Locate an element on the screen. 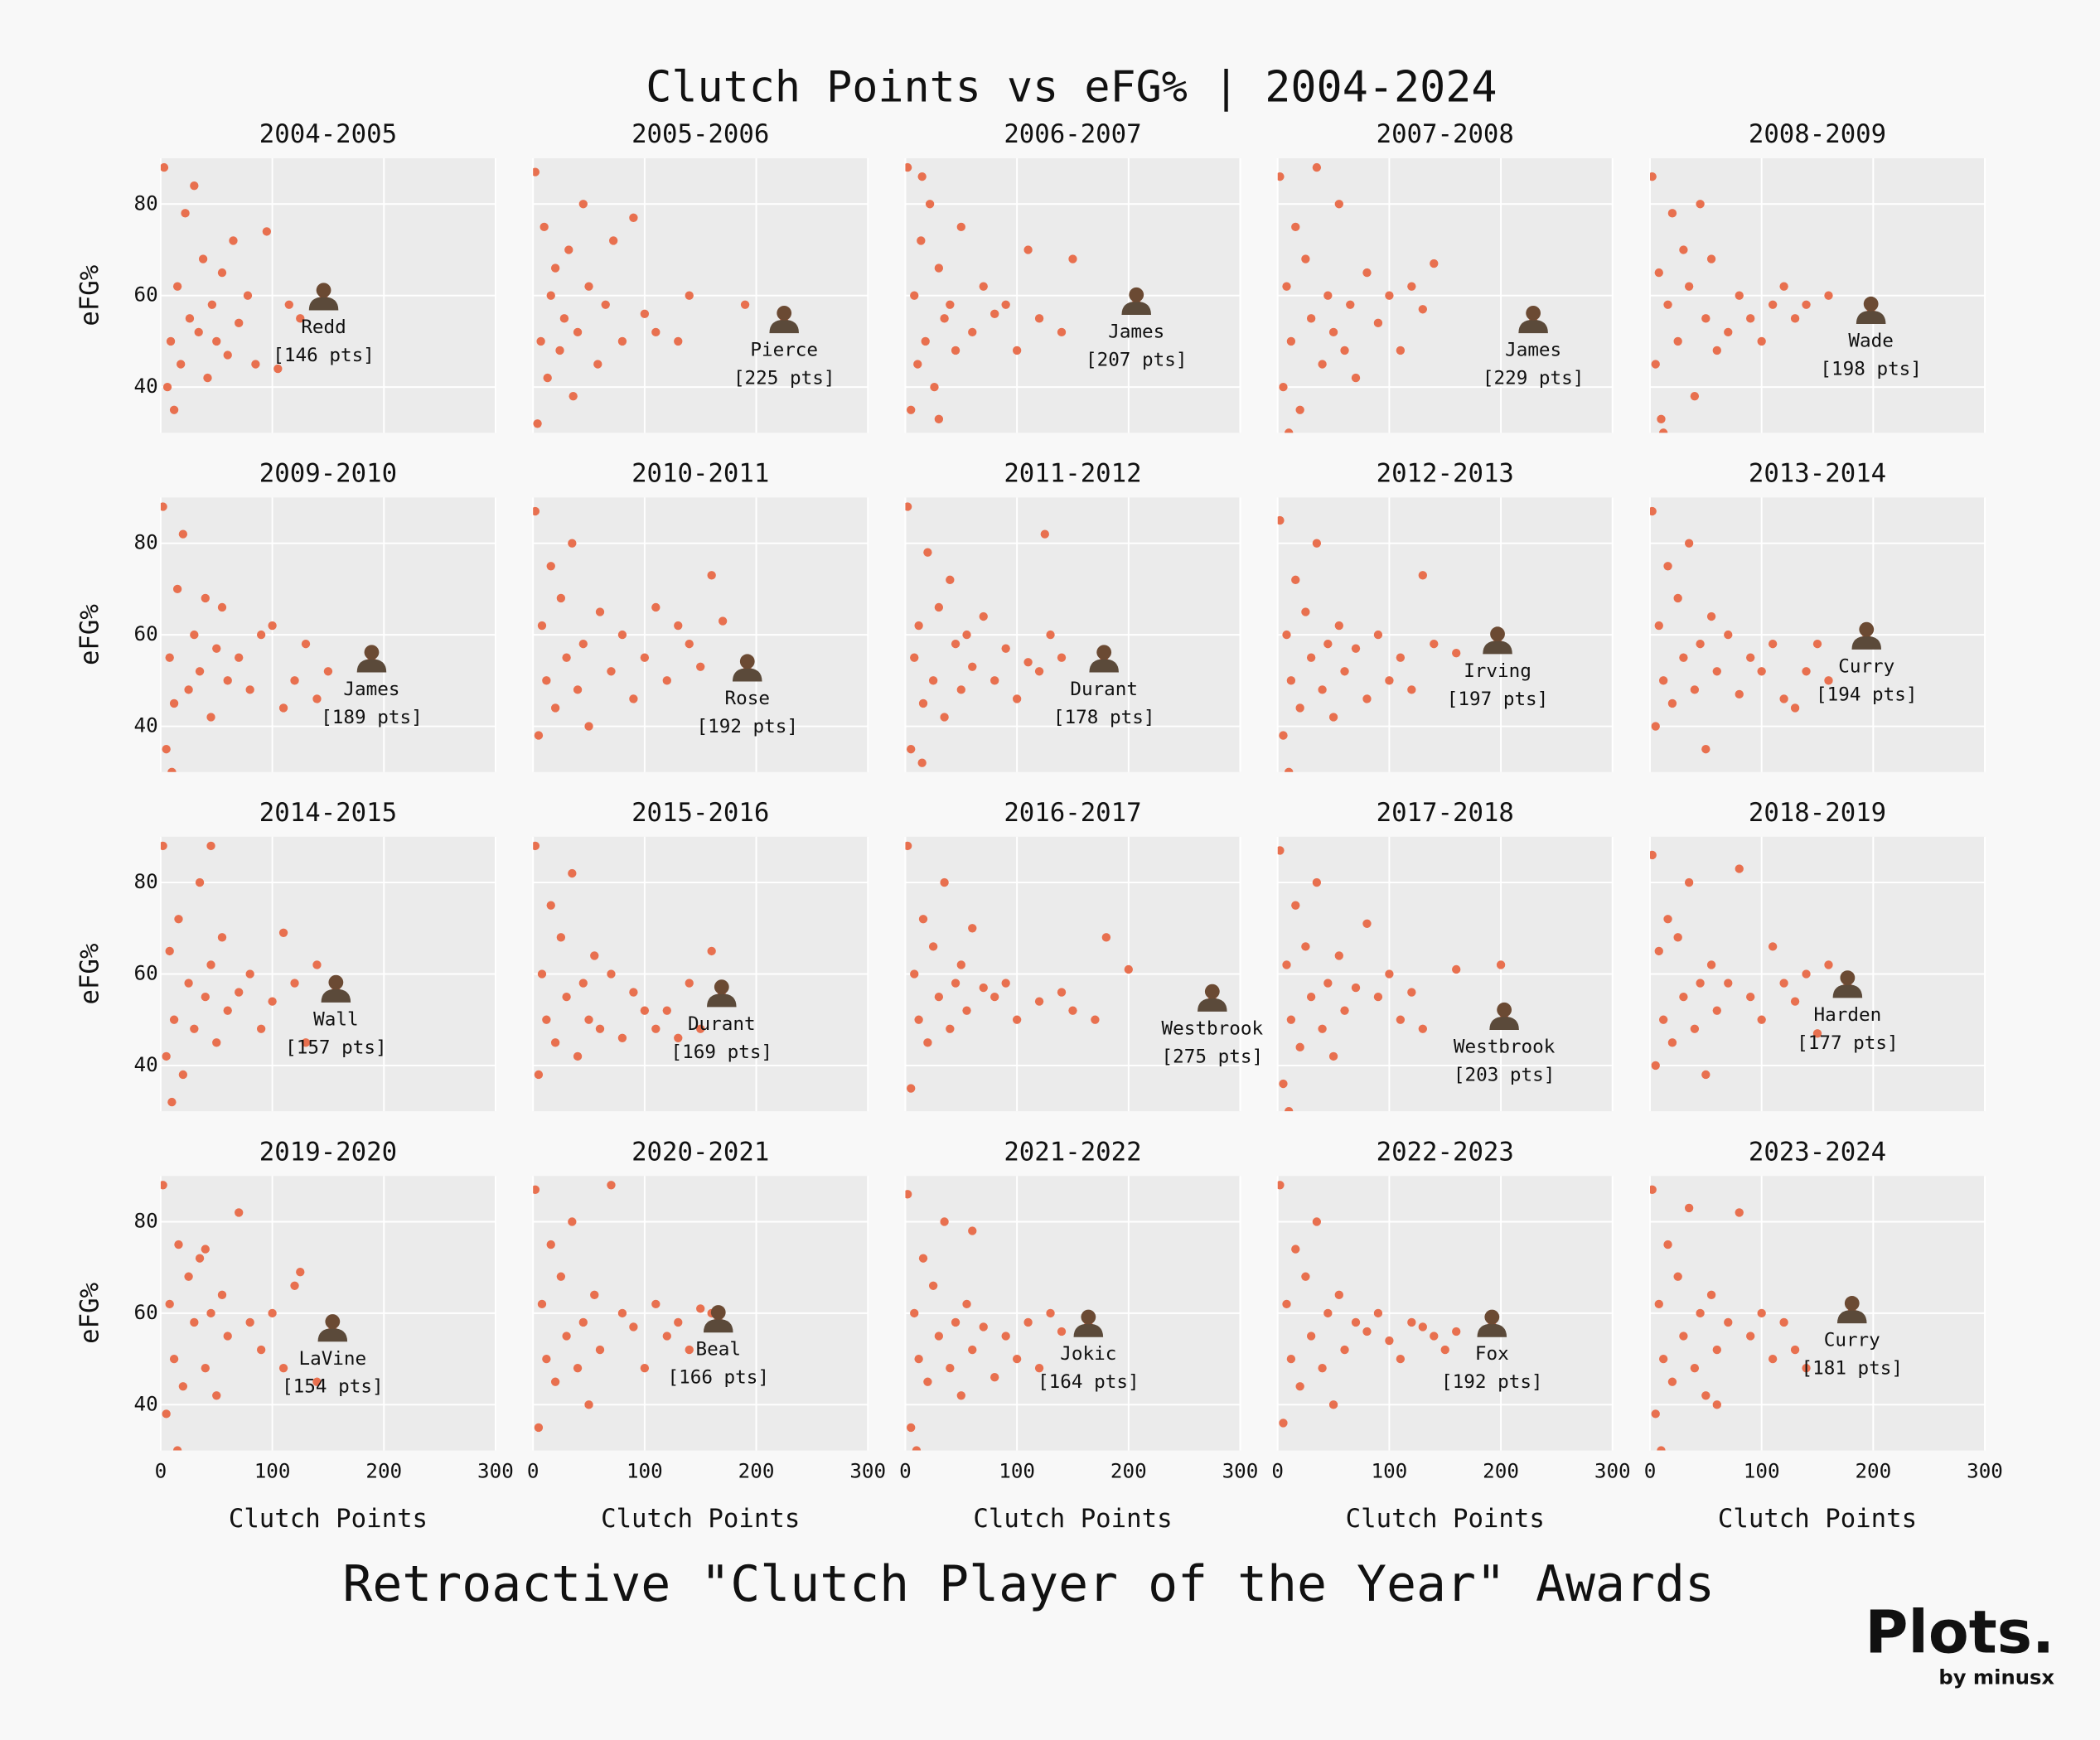 This screenshot has height=1740, width=2100. y-tick-label: 60 is located at coordinates (146, 973).